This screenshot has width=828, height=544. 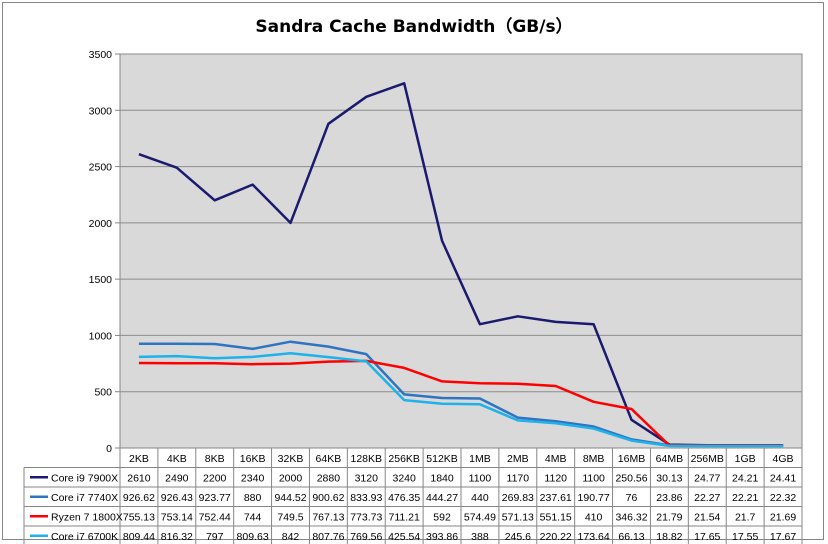 What do you see at coordinates (290, 518) in the screenshot?
I see `table-cell: 749.5` at bounding box center [290, 518].